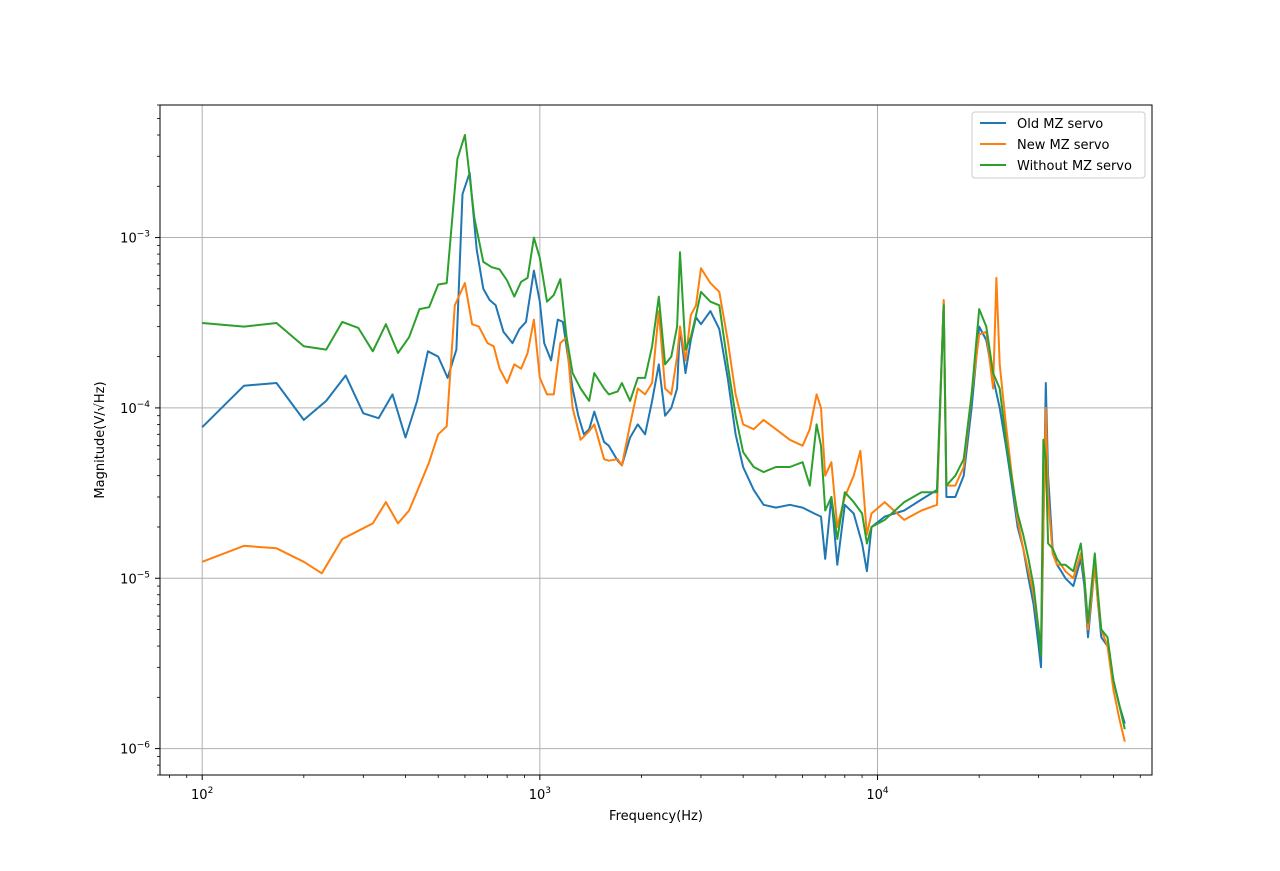 Image resolution: width=1280 pixels, height=871 pixels. I want to click on y-axis-label: Magnitude(V/√Hz), so click(100, 439).